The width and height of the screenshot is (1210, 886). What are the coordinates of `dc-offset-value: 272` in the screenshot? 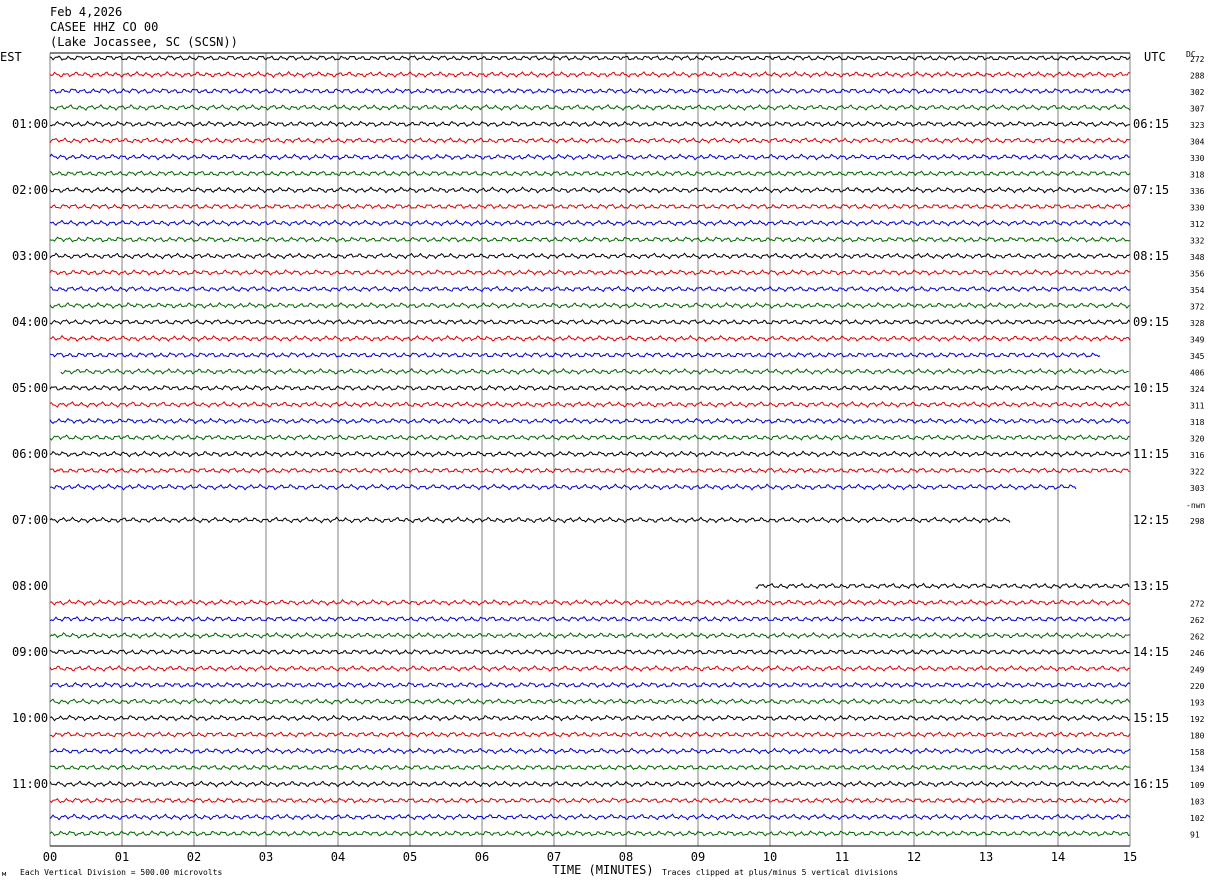 It's located at (1197, 59).